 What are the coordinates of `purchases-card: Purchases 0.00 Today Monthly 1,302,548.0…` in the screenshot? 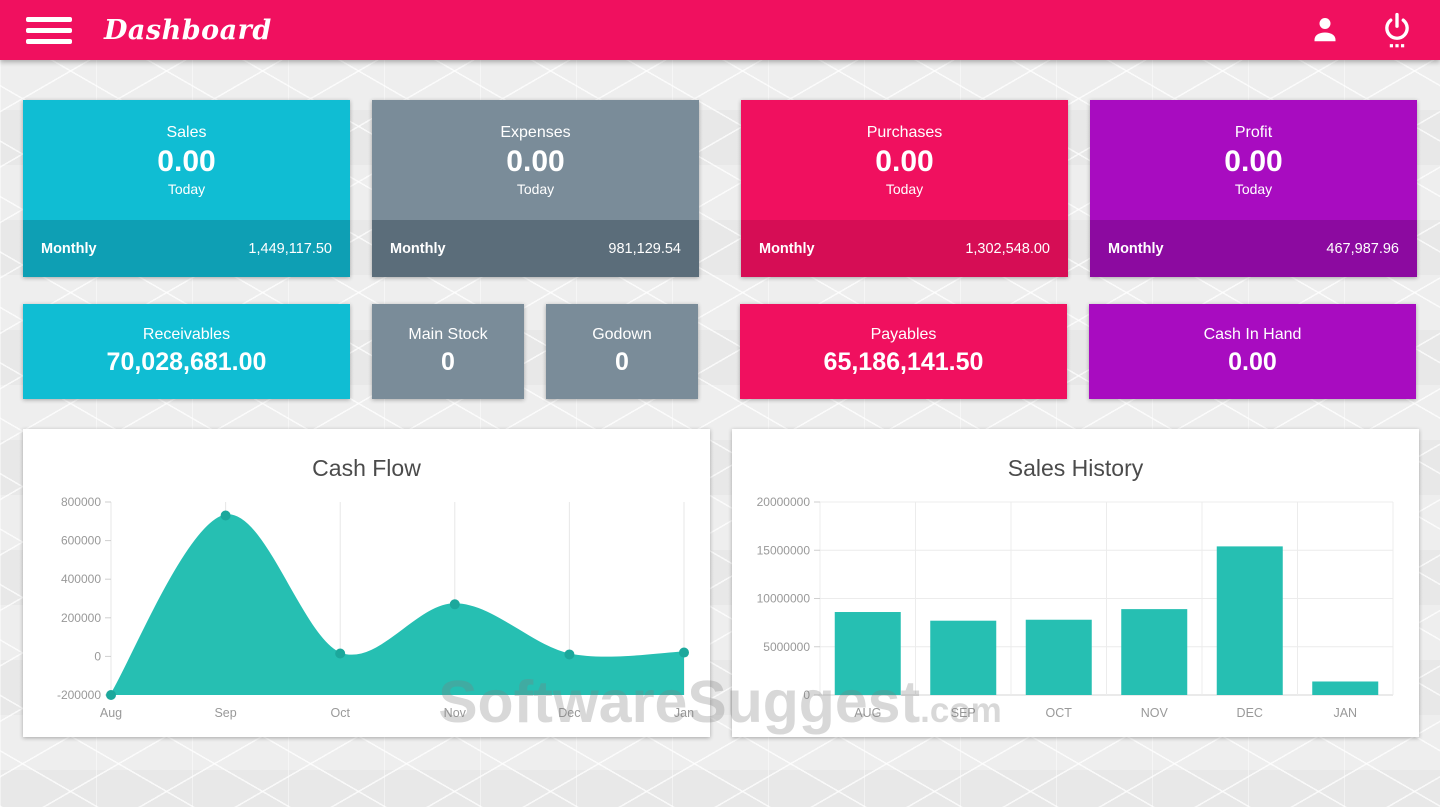 It's located at (904, 188).